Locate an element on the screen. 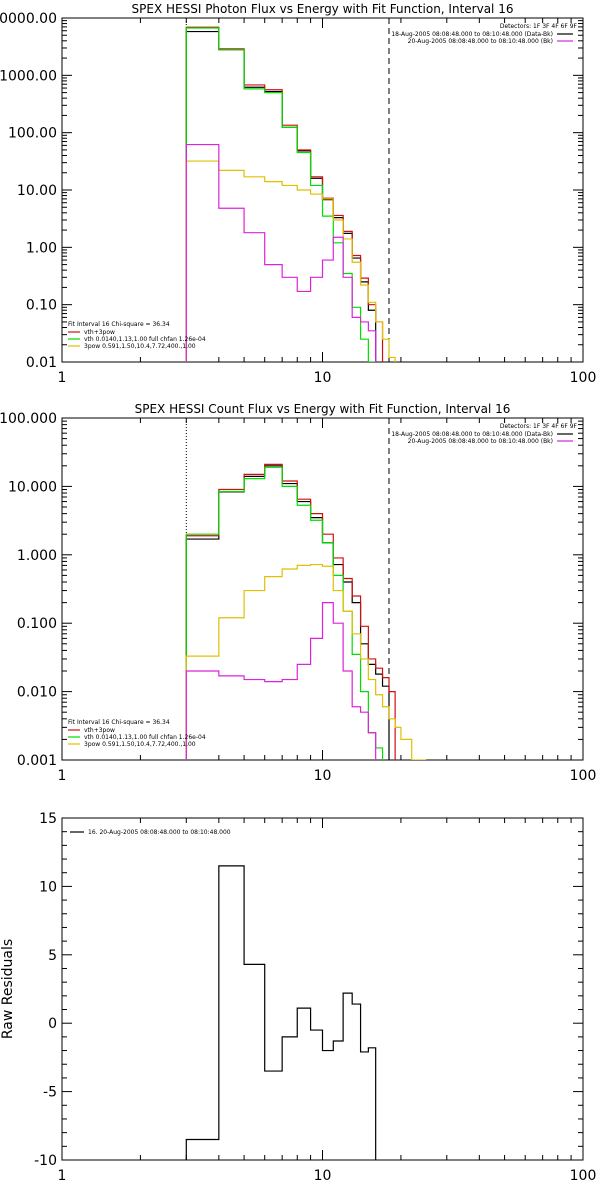 The image size is (600, 1200). y-axis-label: Raw Residuals is located at coordinates (8, 989).